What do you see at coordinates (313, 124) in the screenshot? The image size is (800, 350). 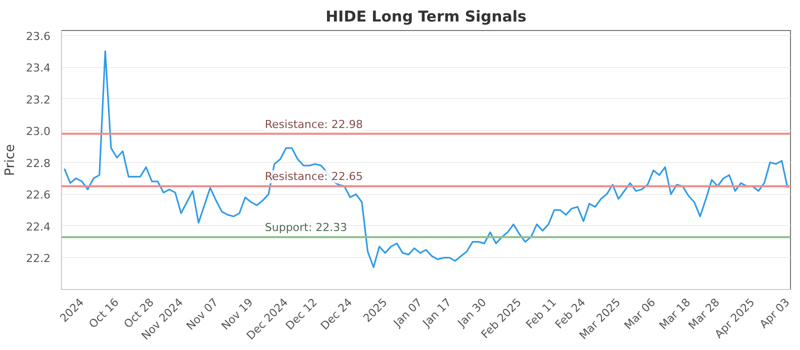 I see `ref-line-label: Resistance: 22.98` at bounding box center [313, 124].